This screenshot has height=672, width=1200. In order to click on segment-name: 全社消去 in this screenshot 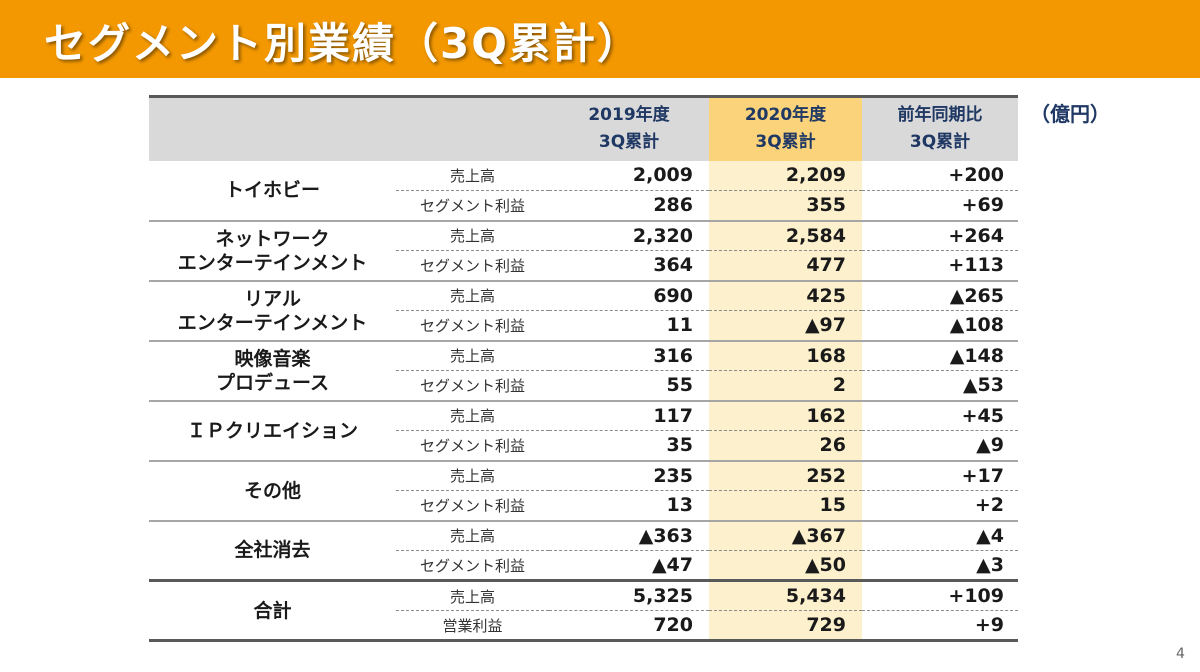, I will do `click(272, 551)`.